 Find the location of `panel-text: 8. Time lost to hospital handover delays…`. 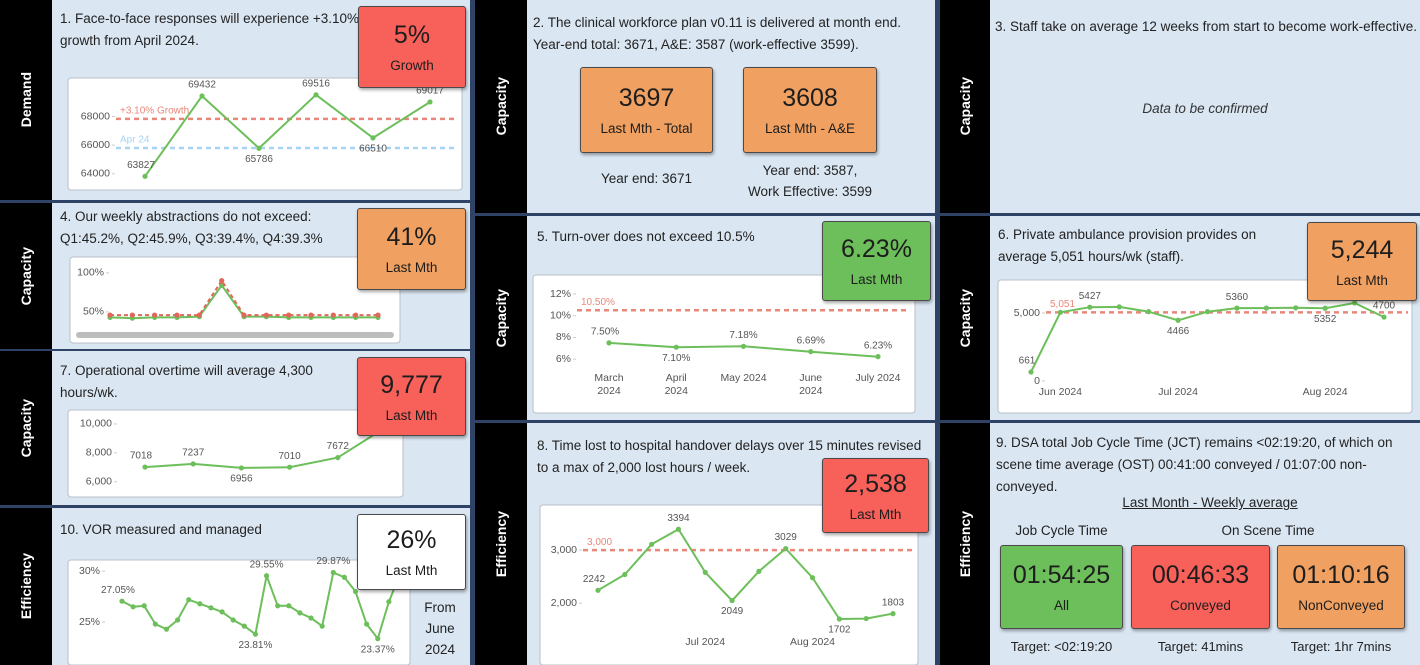

panel-text: 8. Time lost to hospital handover delays… is located at coordinates (729, 456).